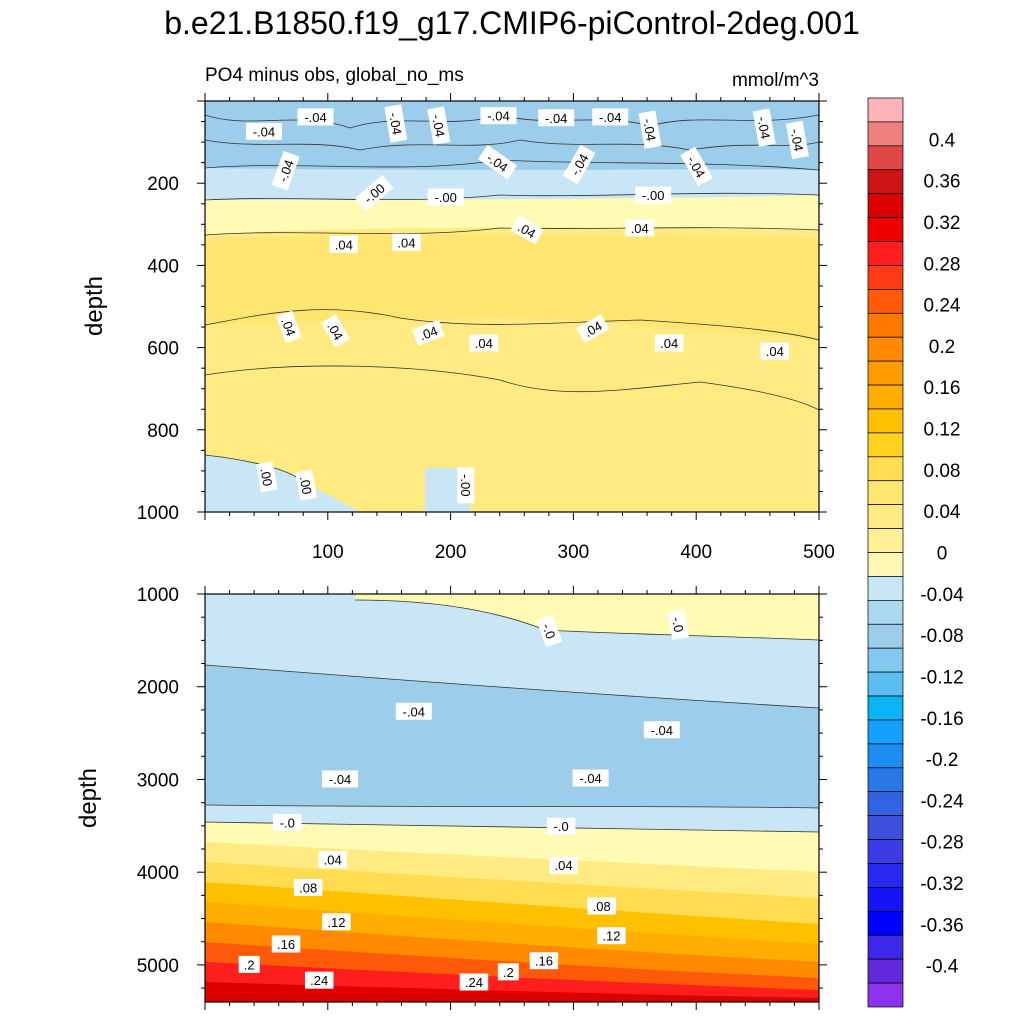 The width and height of the screenshot is (1024, 1024). I want to click on contour-label: .24, so click(474, 982).